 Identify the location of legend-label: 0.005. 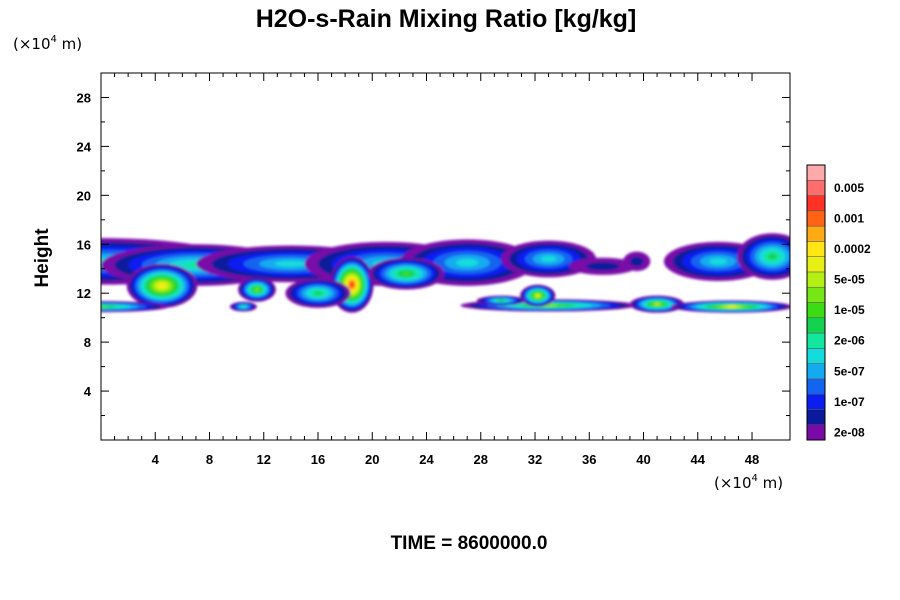
(849, 188).